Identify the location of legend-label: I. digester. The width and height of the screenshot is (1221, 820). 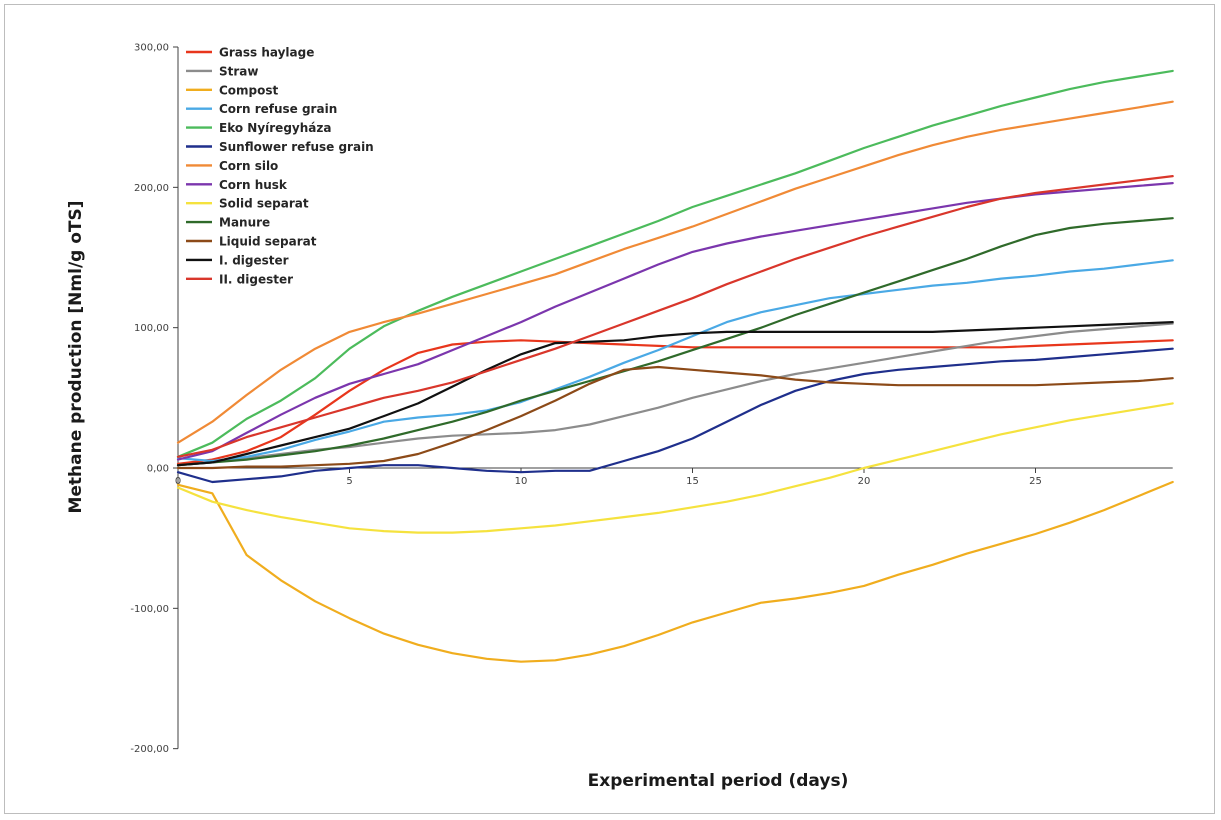
(254, 260).